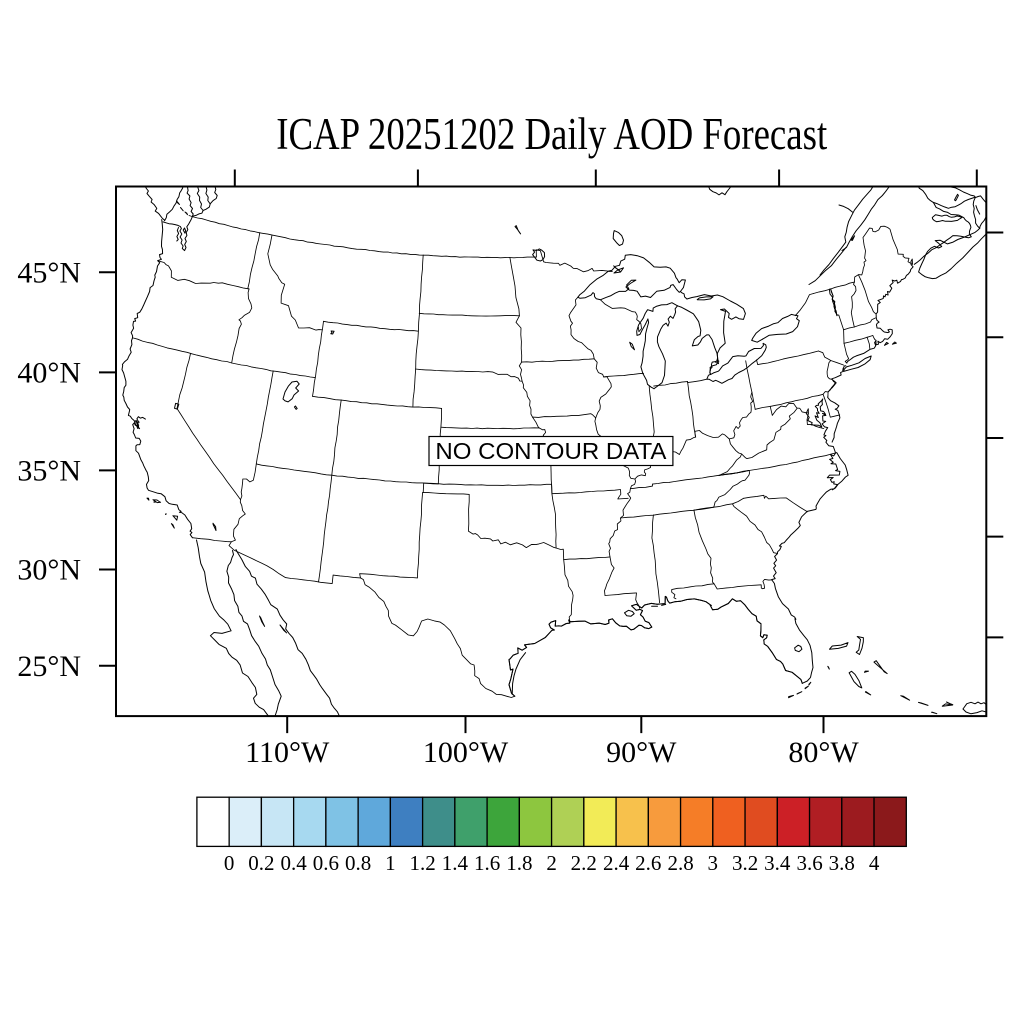 The image size is (1024, 1024). Describe the element at coordinates (745, 863) in the screenshot. I see `svg-text: 3.2` at that location.